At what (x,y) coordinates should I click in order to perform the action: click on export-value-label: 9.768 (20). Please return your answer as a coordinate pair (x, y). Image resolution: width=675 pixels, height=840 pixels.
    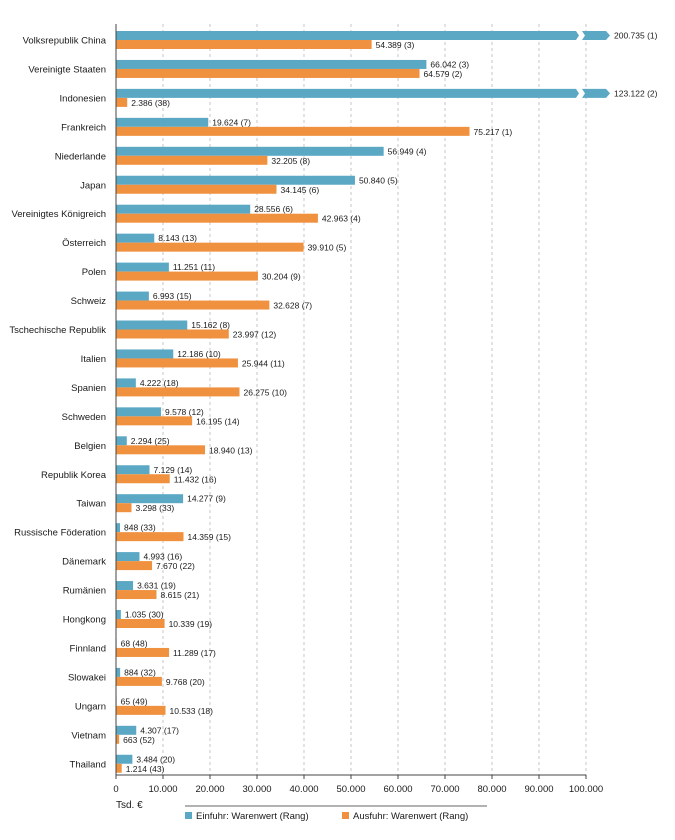
    Looking at the image, I should click on (185, 682).